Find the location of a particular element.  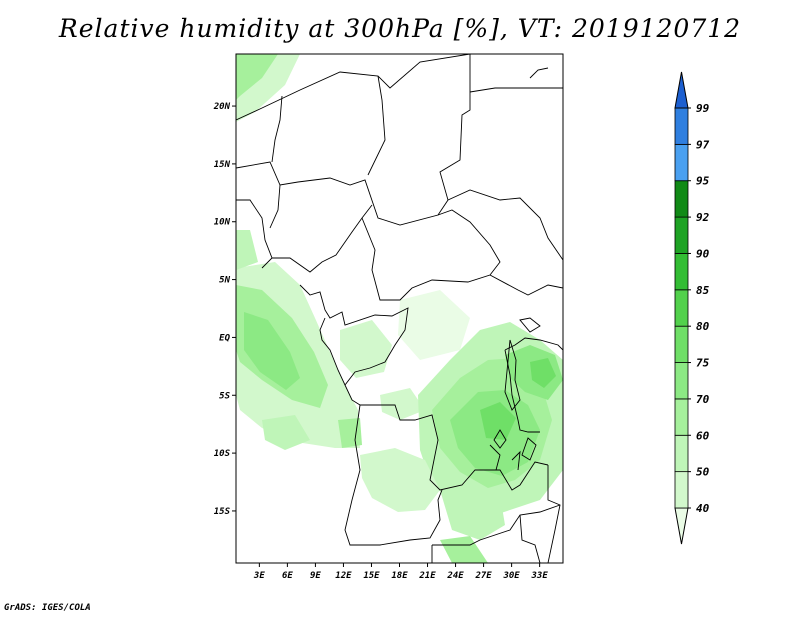

latitude-axis: 20N 15N 10N 5N EQ 5S 10S 15S is located at coordinates (224, 309).